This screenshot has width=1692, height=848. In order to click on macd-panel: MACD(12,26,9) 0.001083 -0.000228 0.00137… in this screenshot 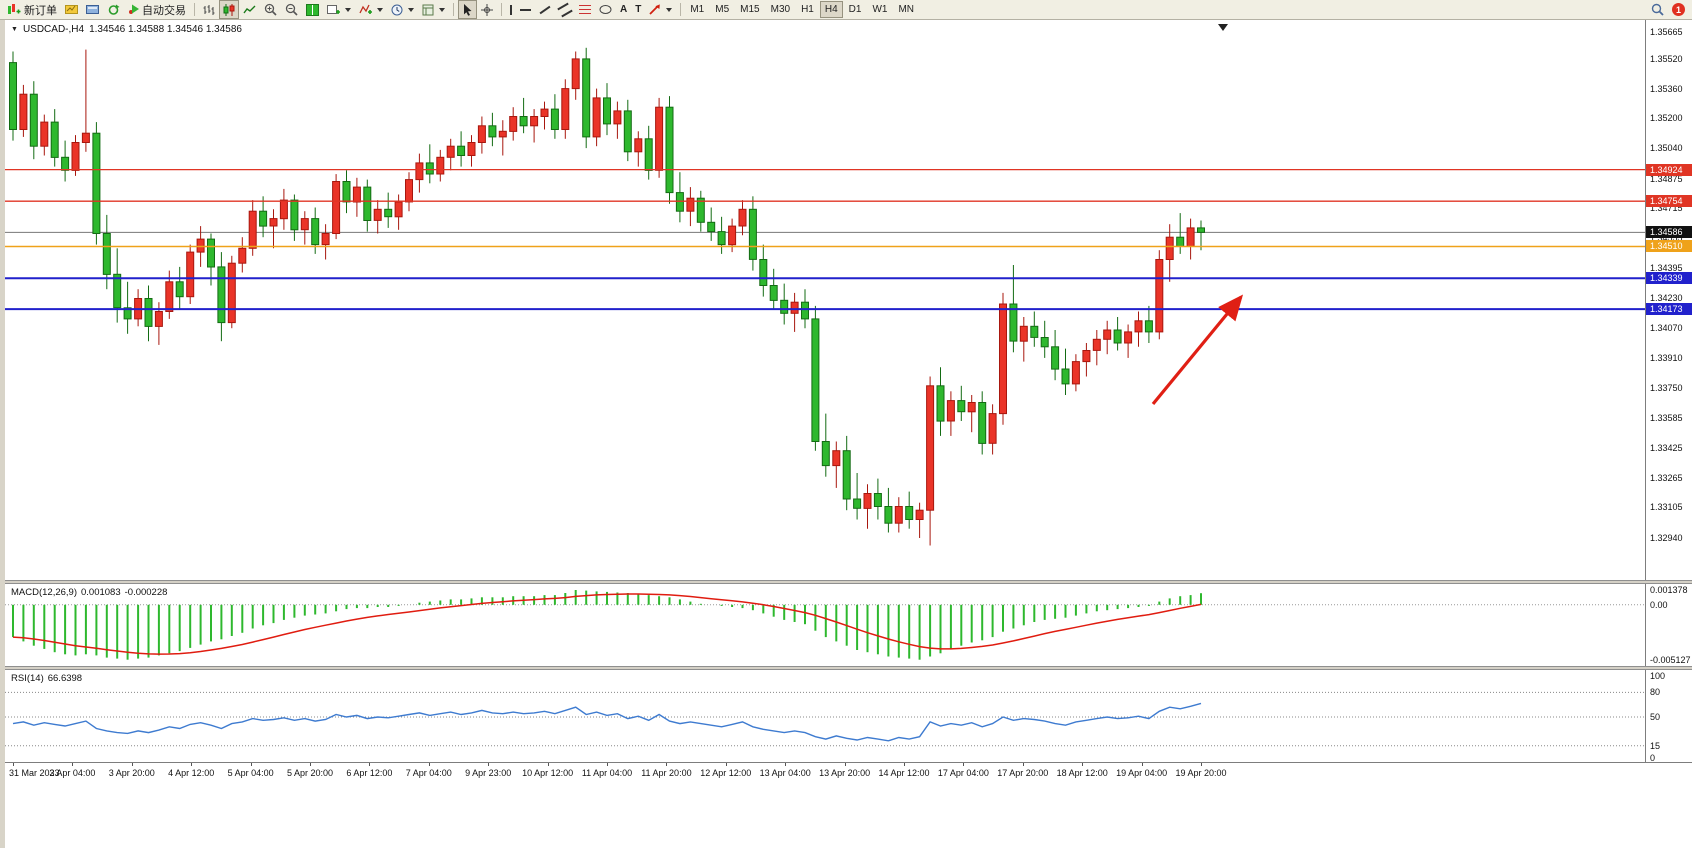, I will do `click(848, 625)`.